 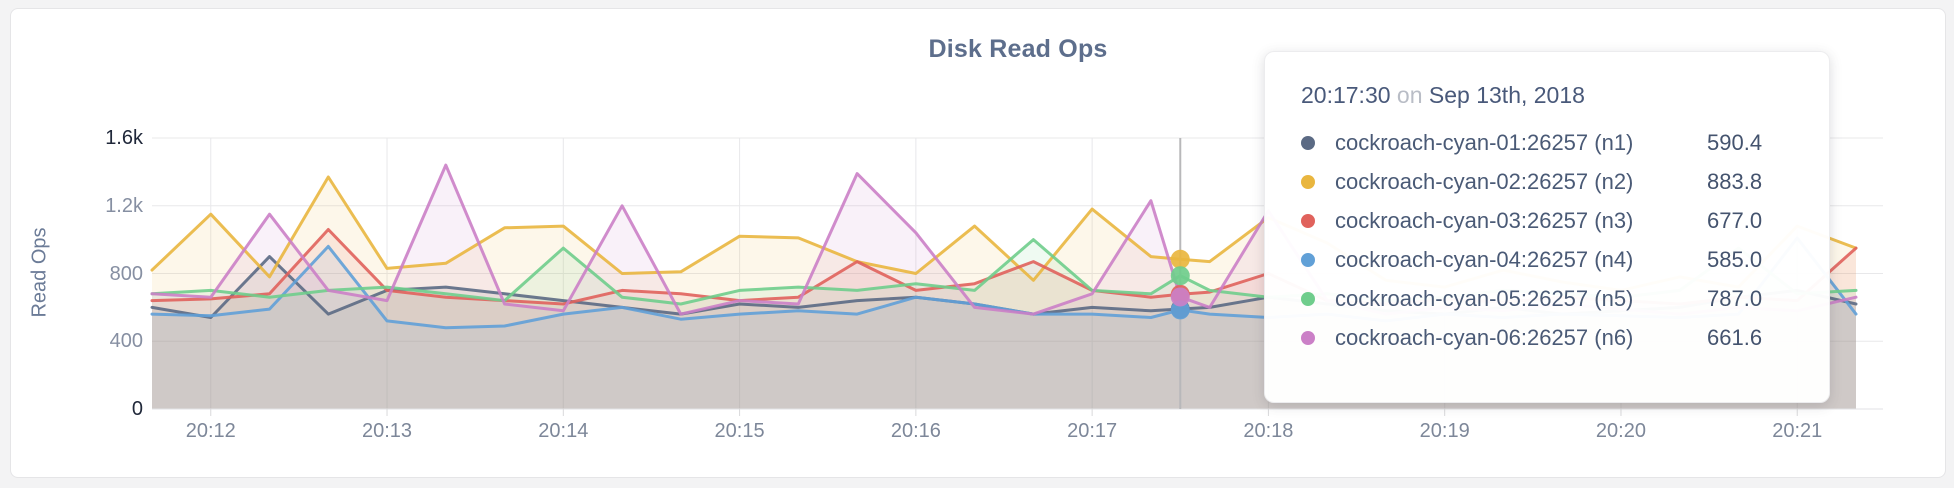 What do you see at coordinates (126, 273) in the screenshot?
I see `y-axis-tick-label: 800` at bounding box center [126, 273].